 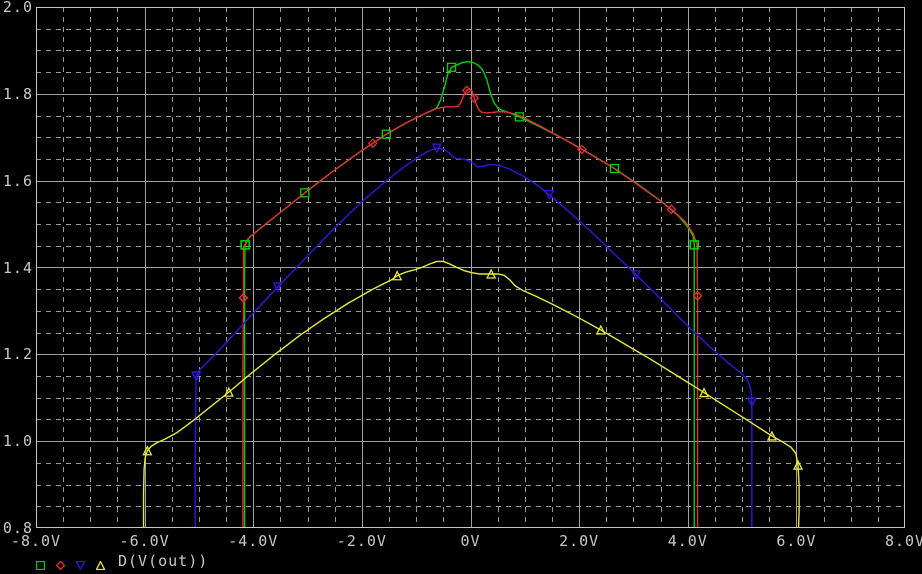 What do you see at coordinates (687, 541) in the screenshot?
I see `x-tick-label: 4.0V` at bounding box center [687, 541].